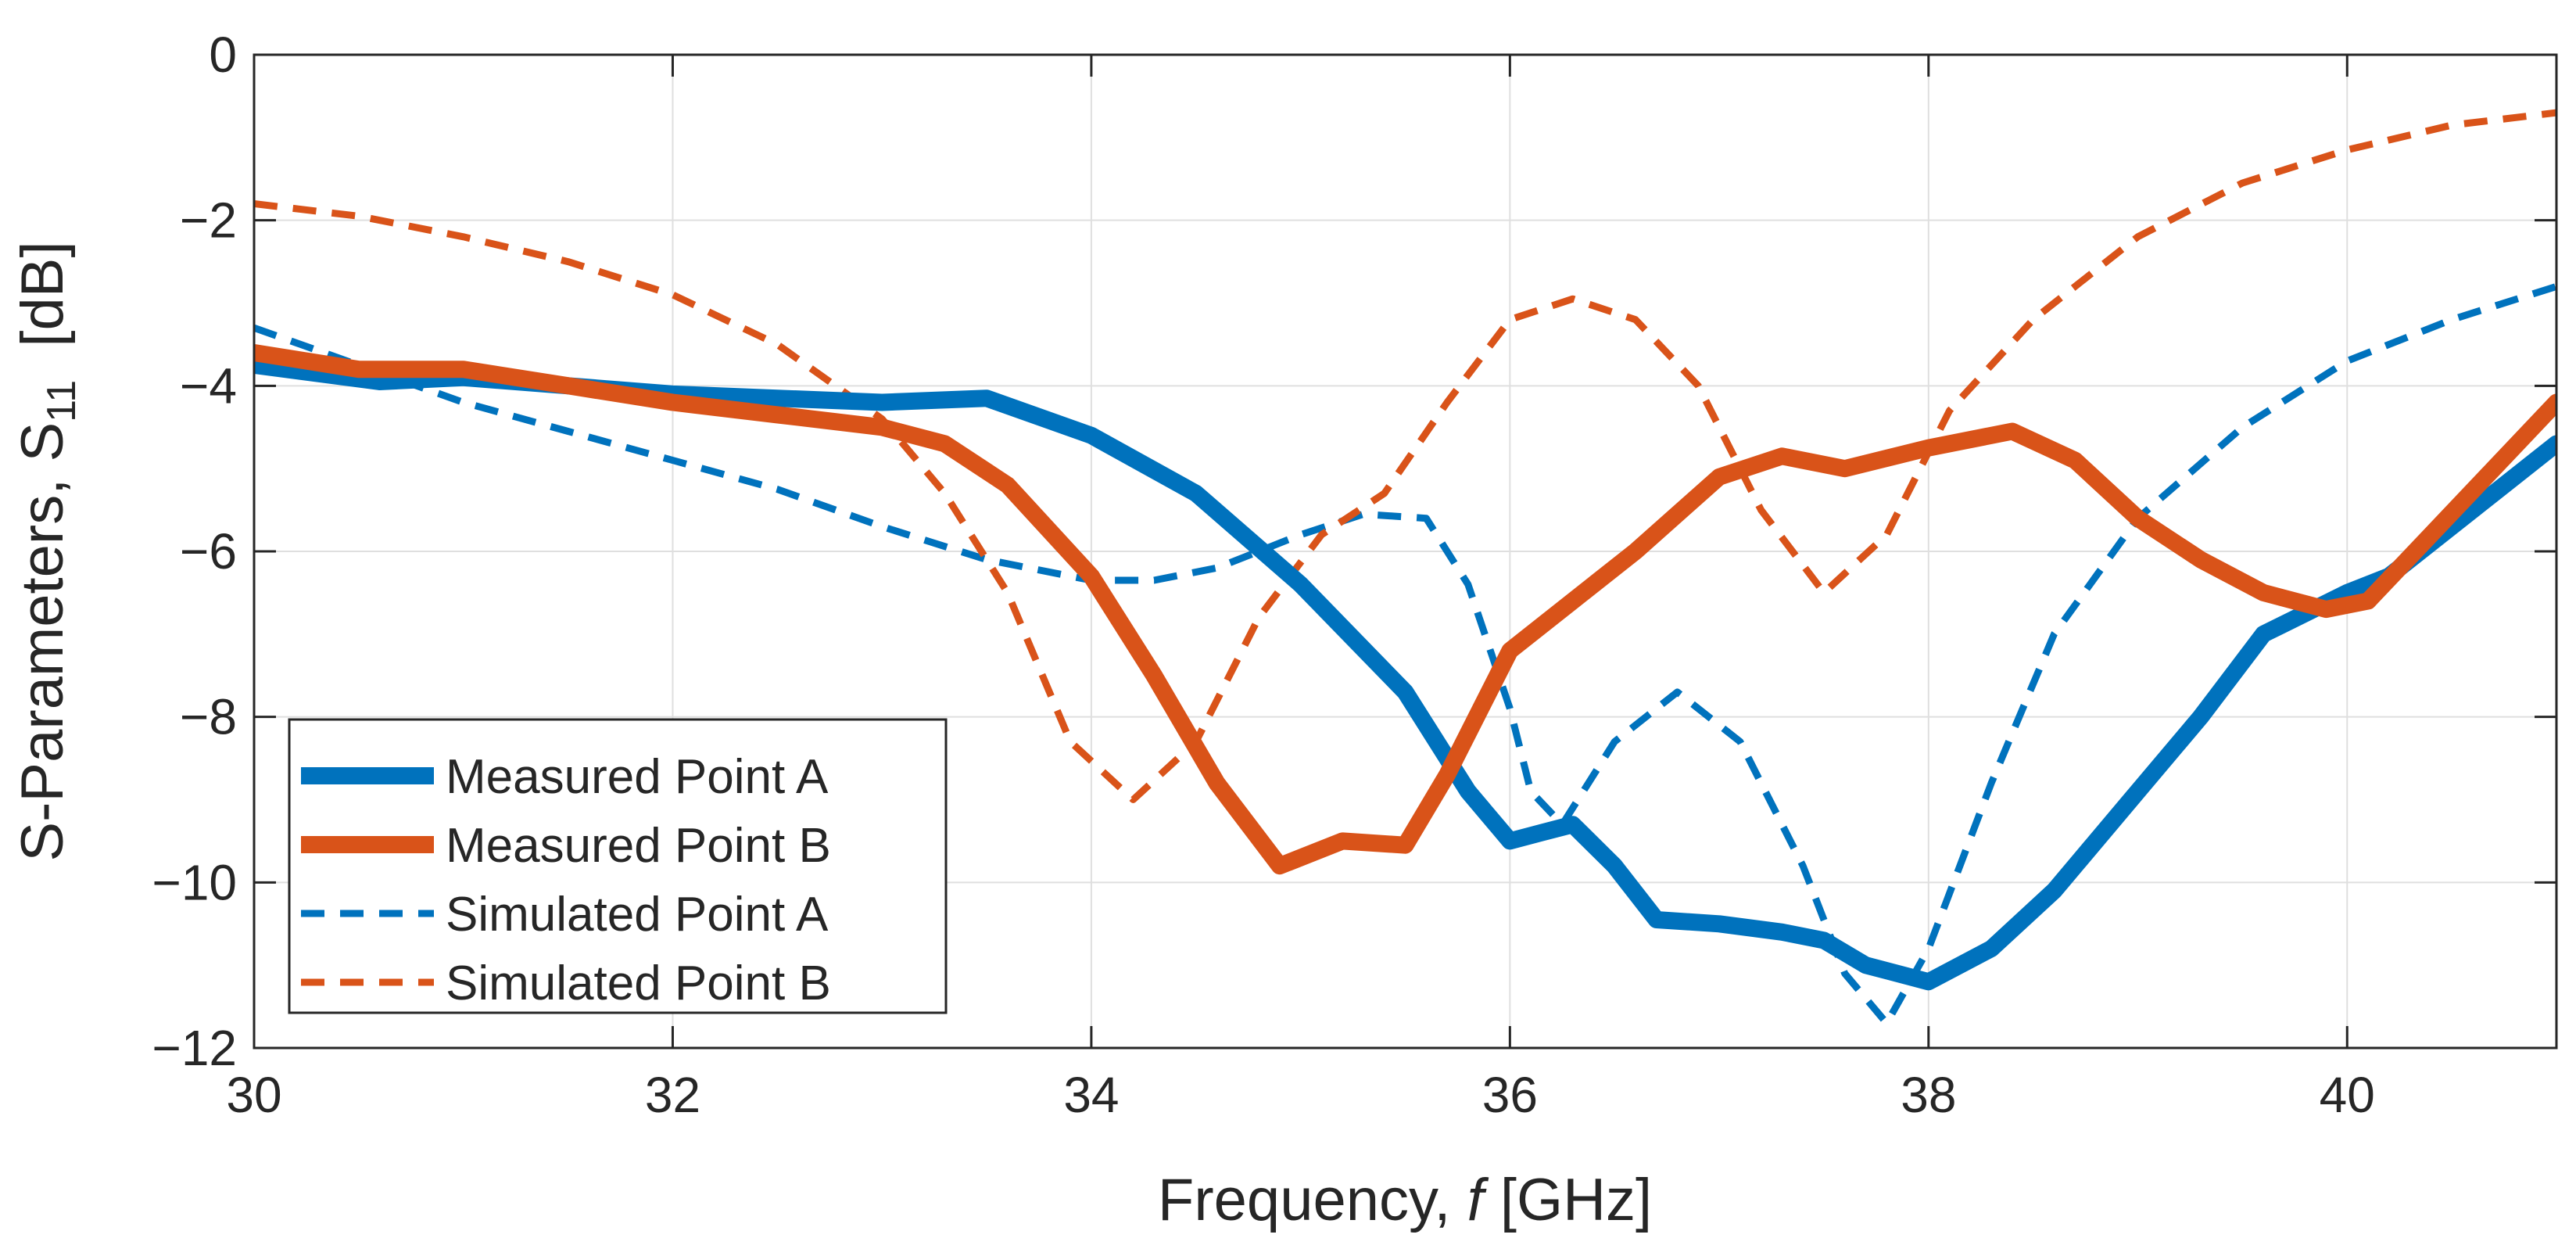 This screenshot has width=2576, height=1256. I want to click on y-tick-label: −2, so click(209, 221).